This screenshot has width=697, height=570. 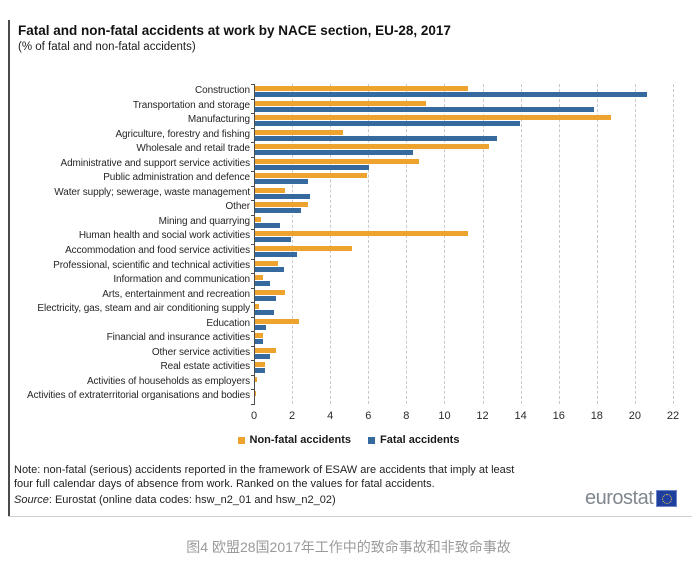 I want to click on chart-subtitle: (% of fatal and non-fatal accidents), so click(x=107, y=47).